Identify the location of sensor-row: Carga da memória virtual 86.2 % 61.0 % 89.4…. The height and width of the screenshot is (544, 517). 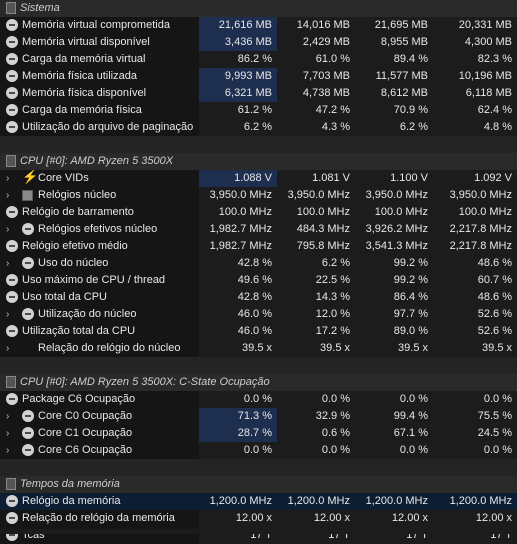
(258, 59).